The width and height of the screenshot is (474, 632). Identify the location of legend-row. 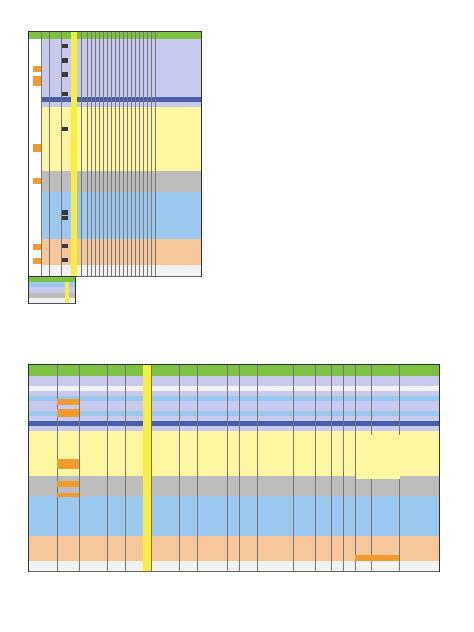
(52, 300).